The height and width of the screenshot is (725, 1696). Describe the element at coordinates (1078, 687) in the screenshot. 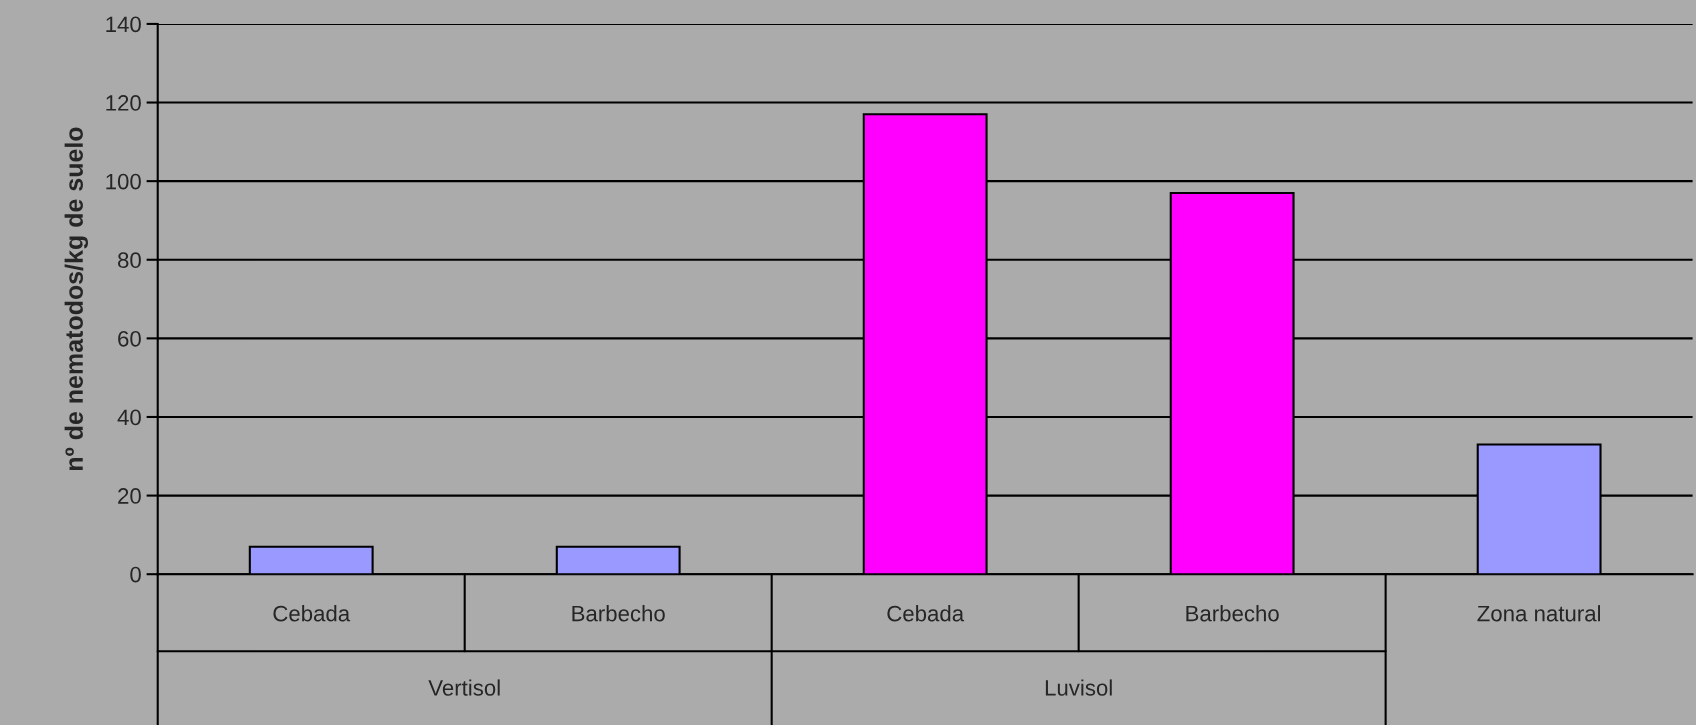

I see `text: Luvisol` at that location.